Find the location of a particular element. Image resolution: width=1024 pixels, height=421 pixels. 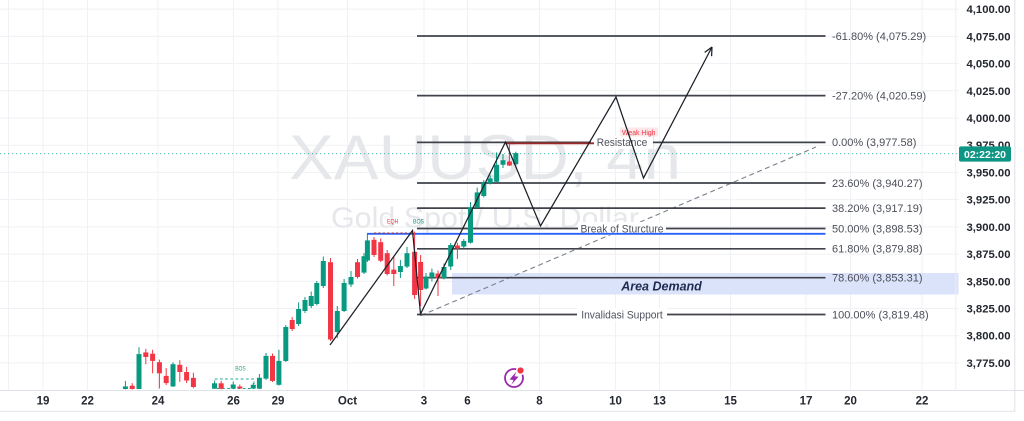

svg-text: 3,875.00 is located at coordinates (989, 255).